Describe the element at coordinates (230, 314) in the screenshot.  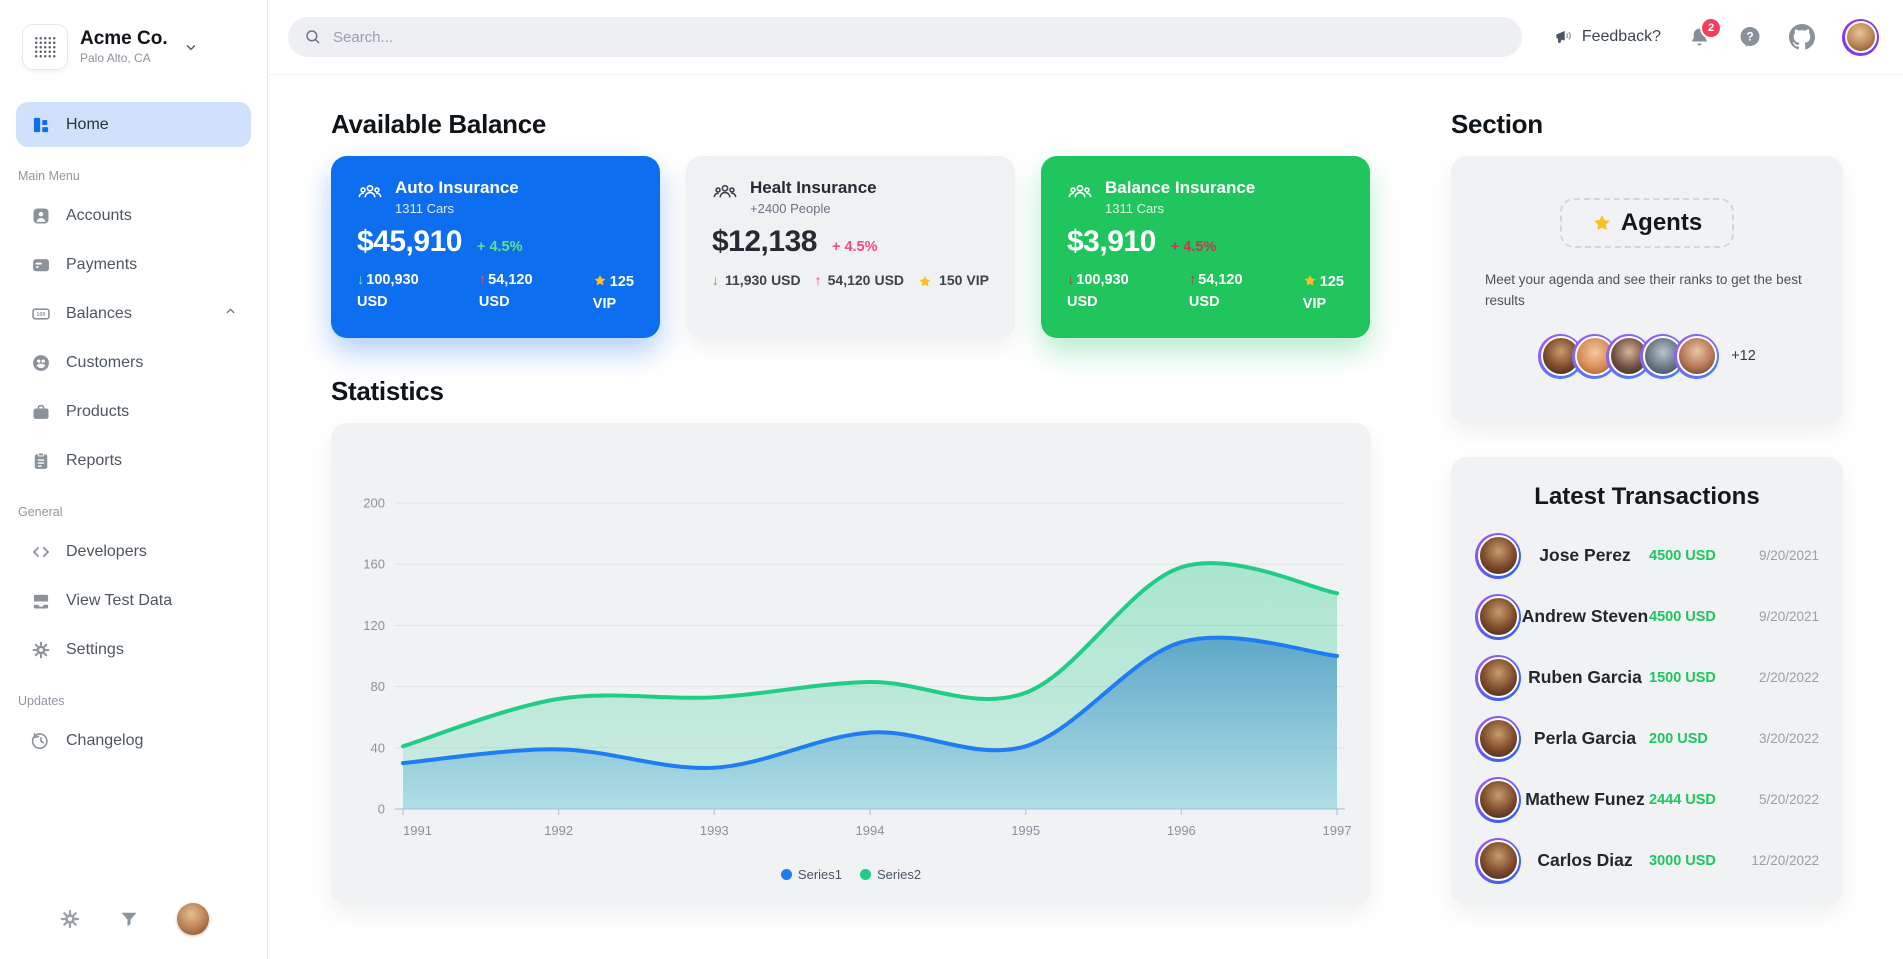
I see `chevron-up-icon` at that location.